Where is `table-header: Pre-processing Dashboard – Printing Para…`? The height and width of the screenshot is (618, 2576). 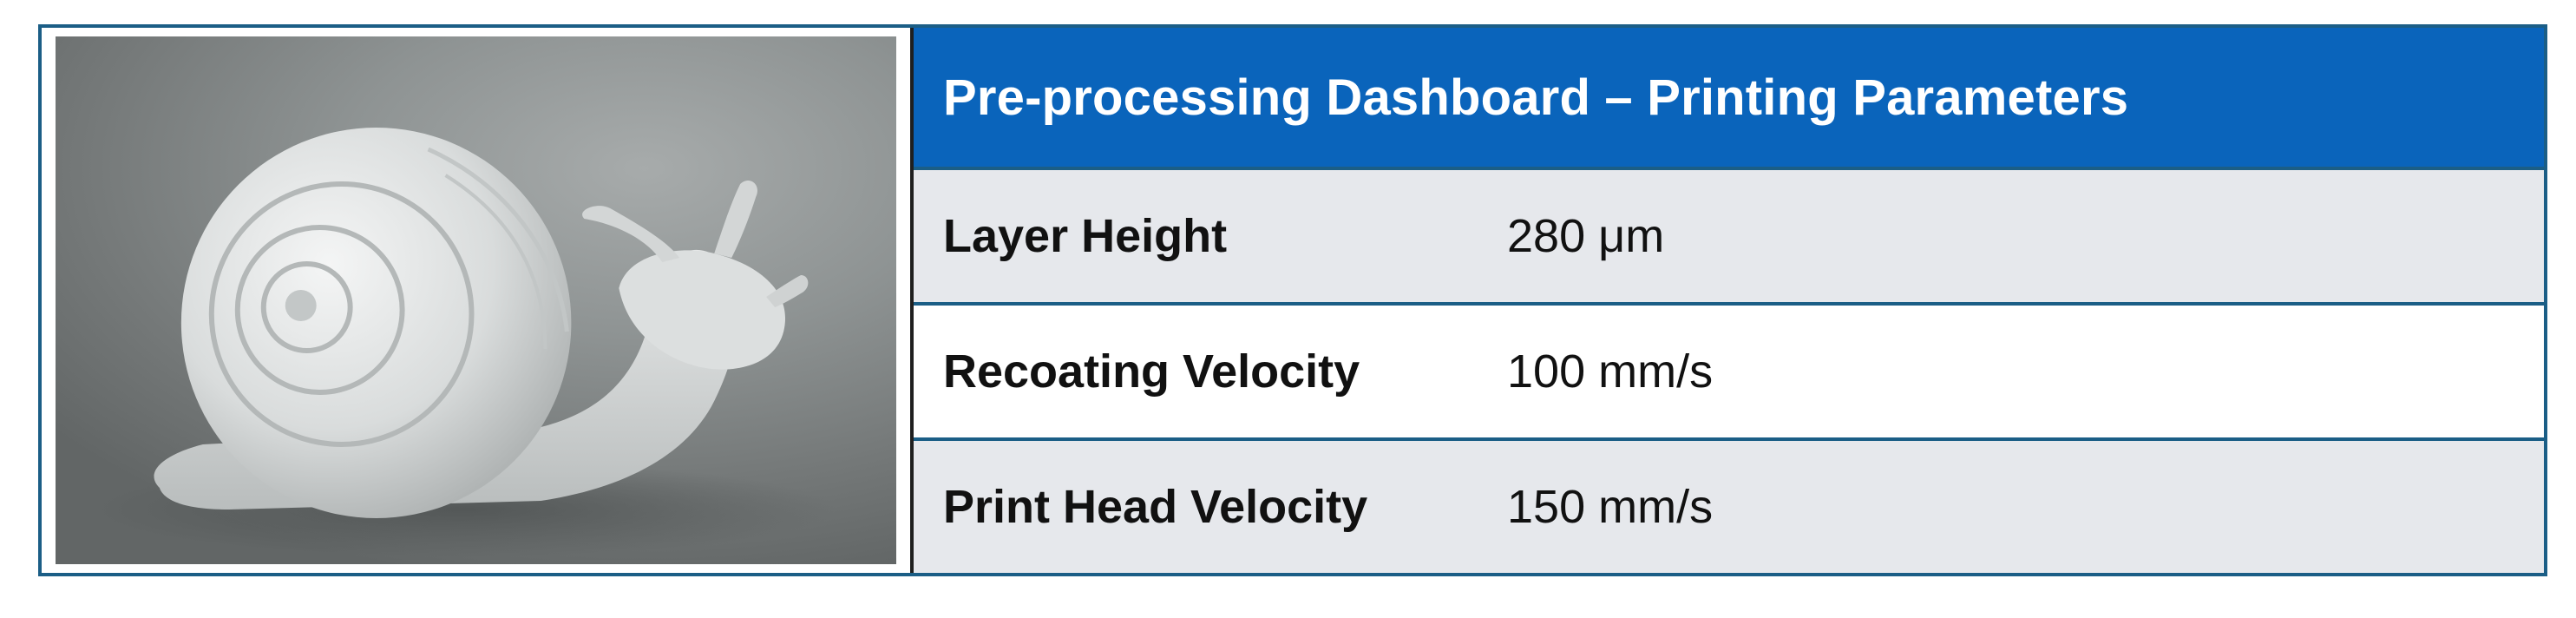 table-header: Pre-processing Dashboard – Printing Para… is located at coordinates (1729, 97).